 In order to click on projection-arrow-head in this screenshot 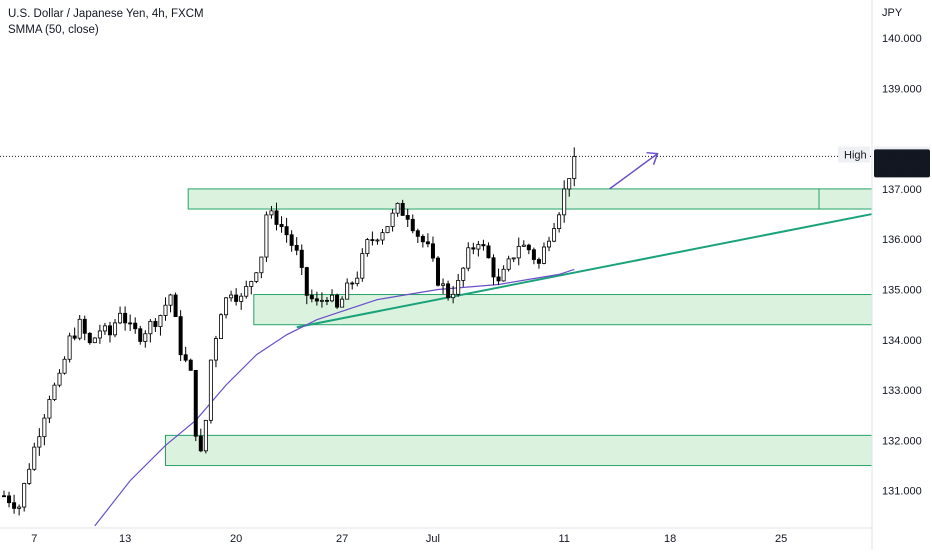, I will do `click(652, 158)`.